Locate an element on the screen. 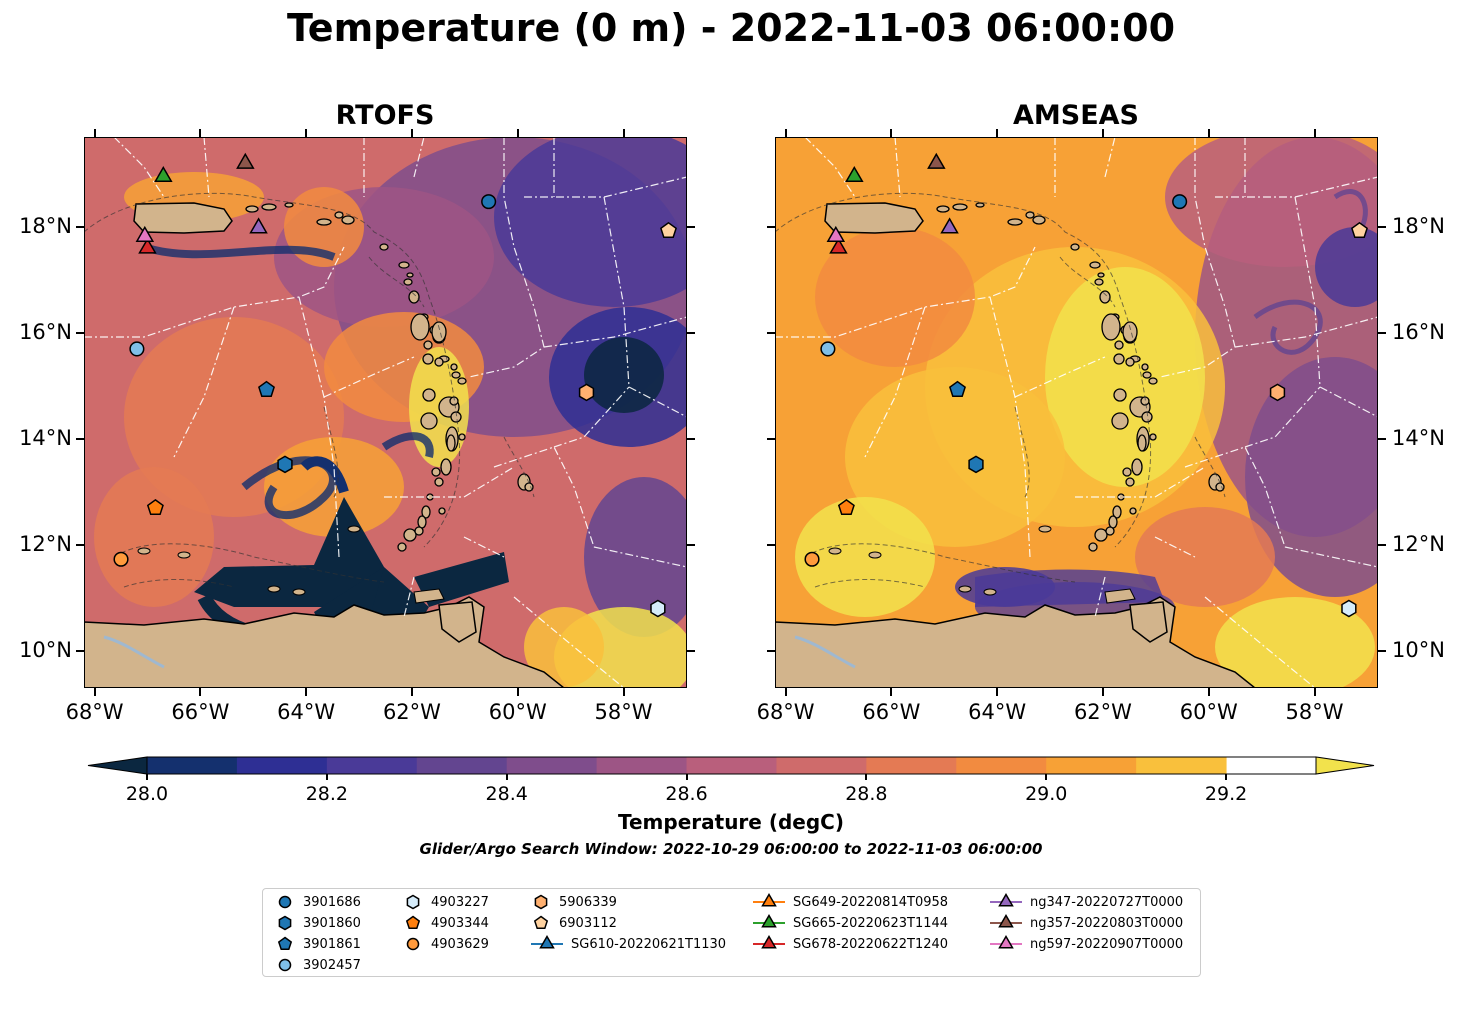 The width and height of the screenshot is (1462, 1014). legend-item: 3902457 is located at coordinates (318, 965).